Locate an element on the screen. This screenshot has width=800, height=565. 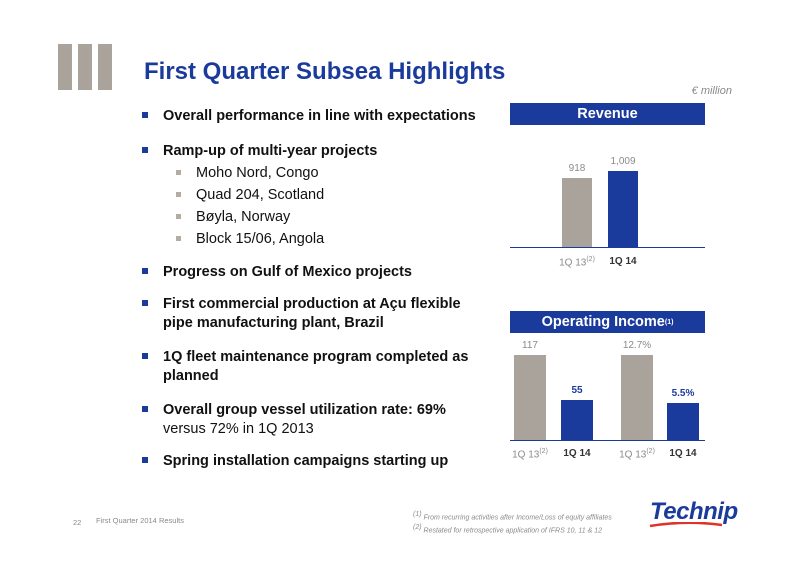
revenue-axis-line is located at coordinates (607, 247).